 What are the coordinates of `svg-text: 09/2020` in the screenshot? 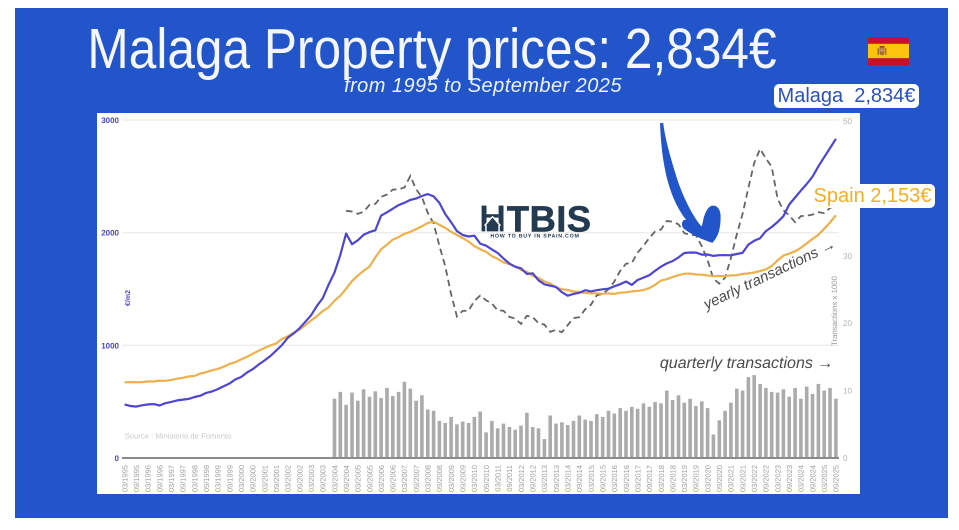 It's located at (719, 478).